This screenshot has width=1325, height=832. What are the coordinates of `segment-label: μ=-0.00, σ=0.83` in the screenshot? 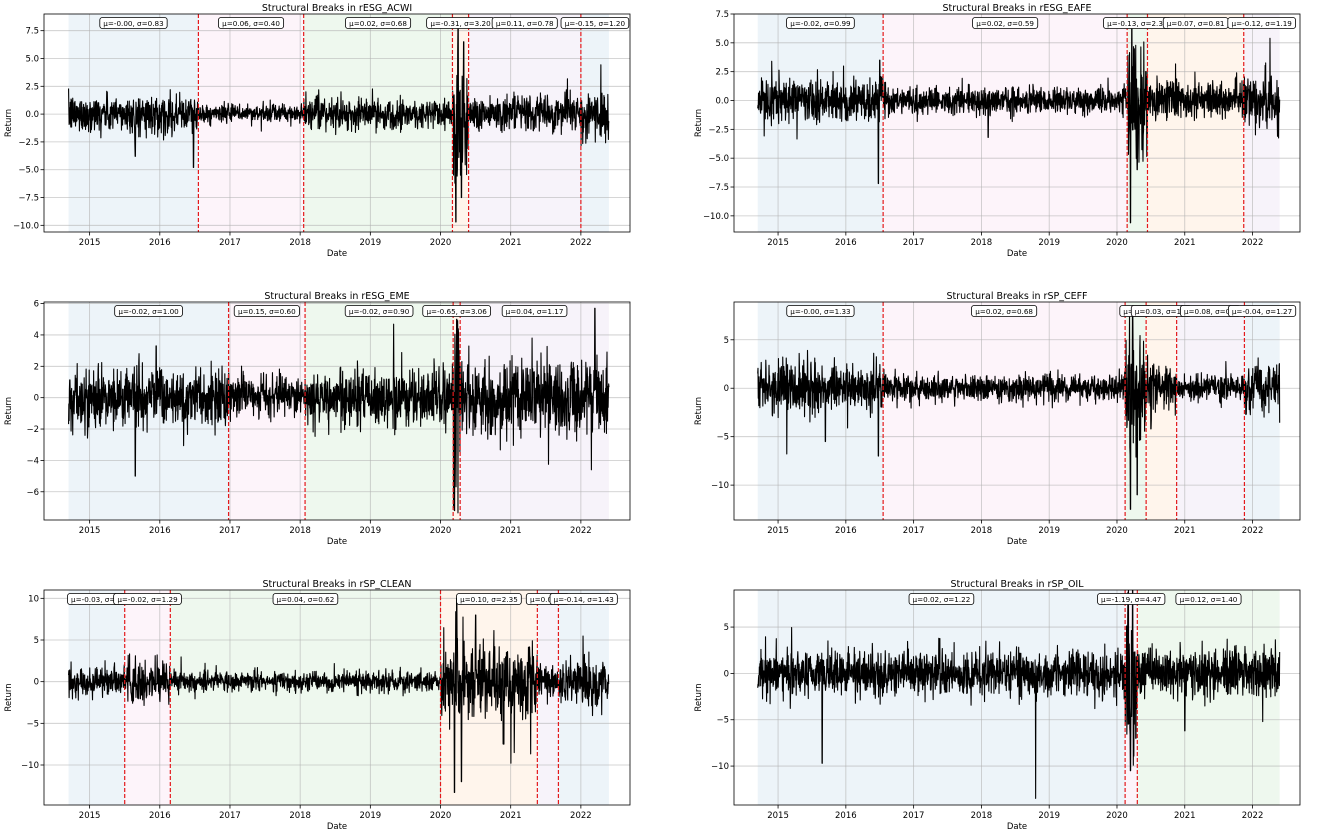 It's located at (133, 23).